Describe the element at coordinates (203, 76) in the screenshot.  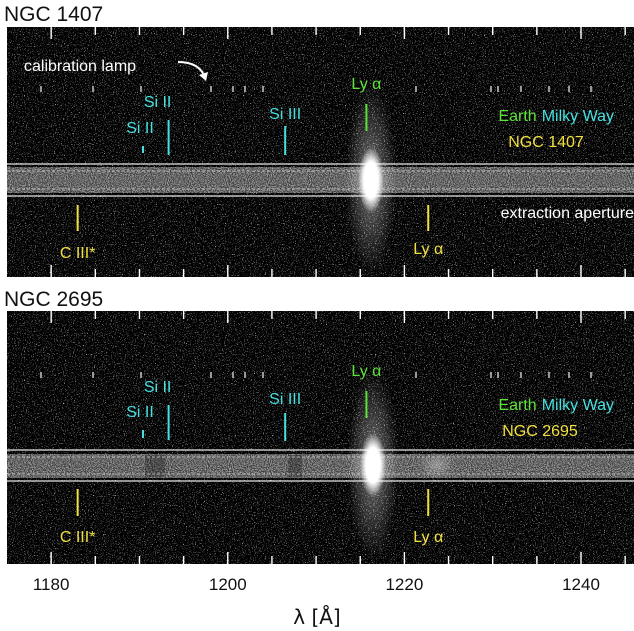
I see `calibration-arrowhead` at that location.